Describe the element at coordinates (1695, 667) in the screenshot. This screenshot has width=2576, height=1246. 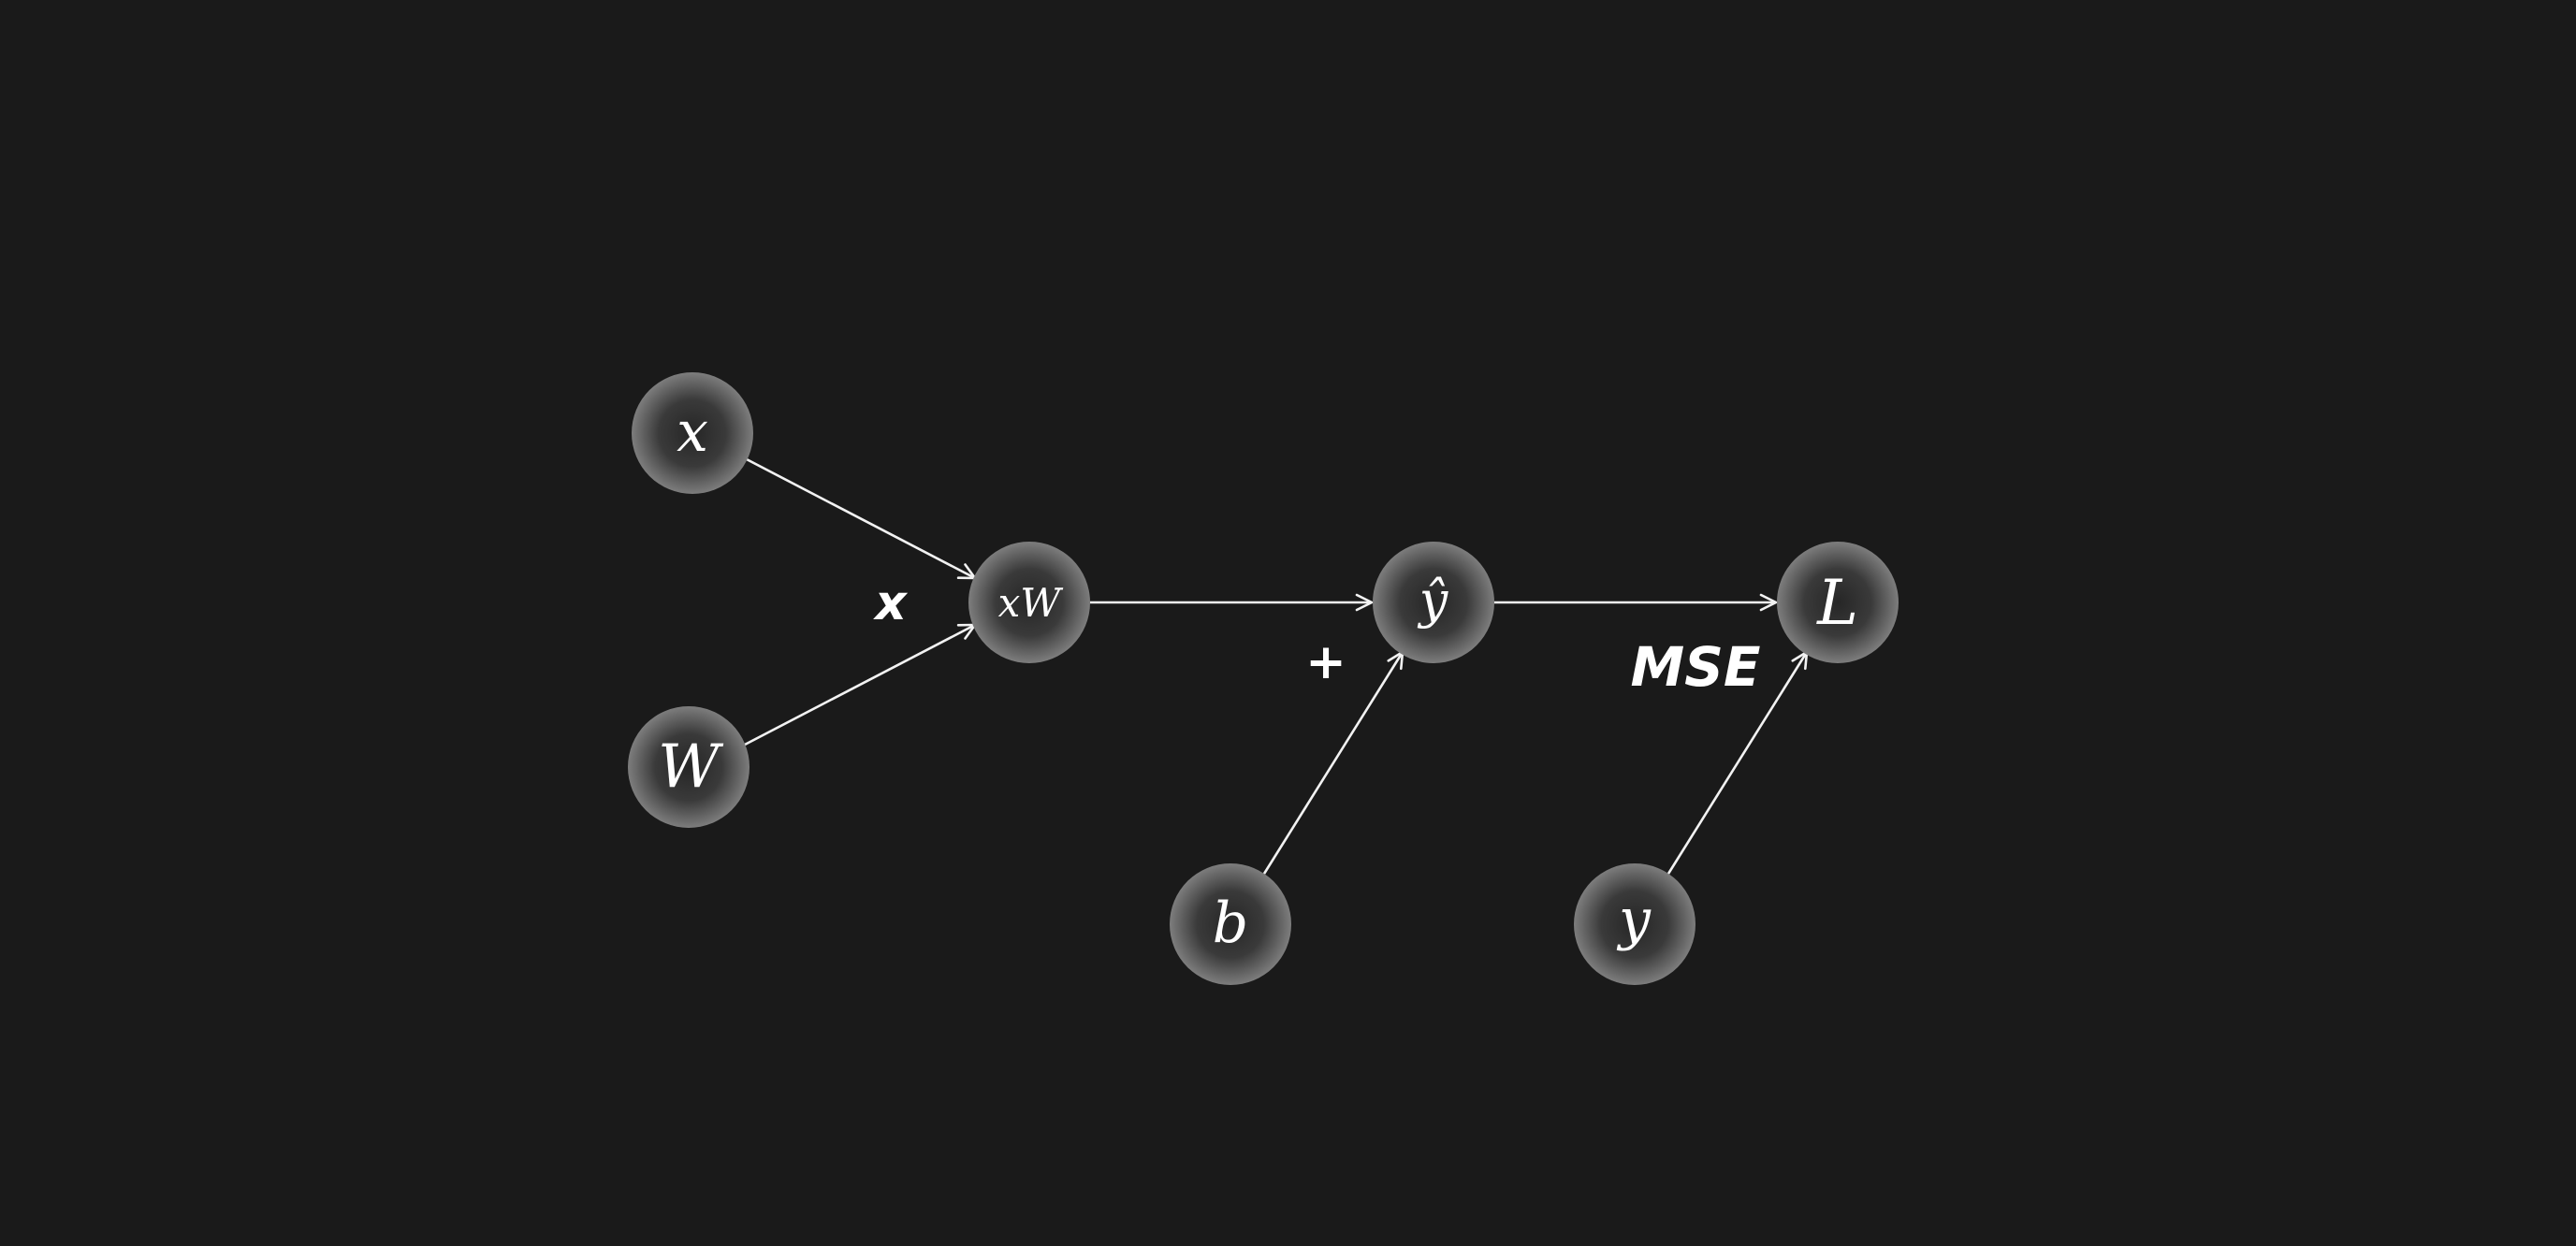
I see `mse-op-label: MSE` at that location.